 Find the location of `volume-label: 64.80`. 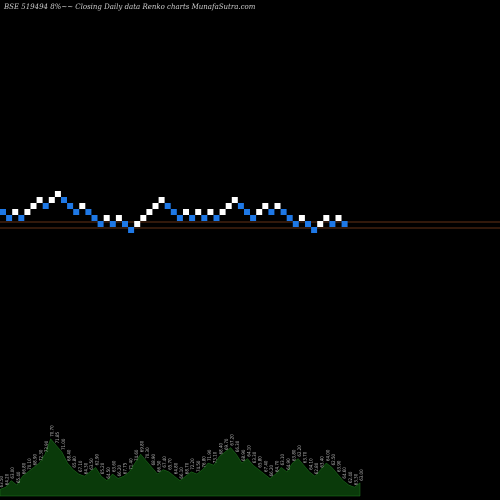

volume-label: 64.80 is located at coordinates (175, 468).